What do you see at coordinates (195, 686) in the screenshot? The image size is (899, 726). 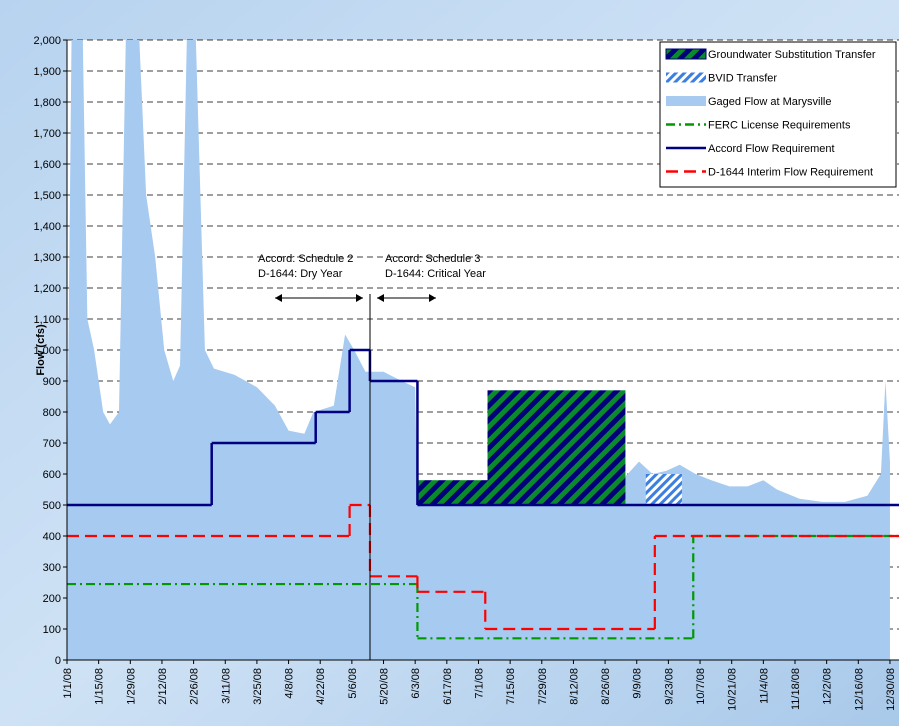 I see `x-tick-label: 2/26/08` at bounding box center [195, 686].